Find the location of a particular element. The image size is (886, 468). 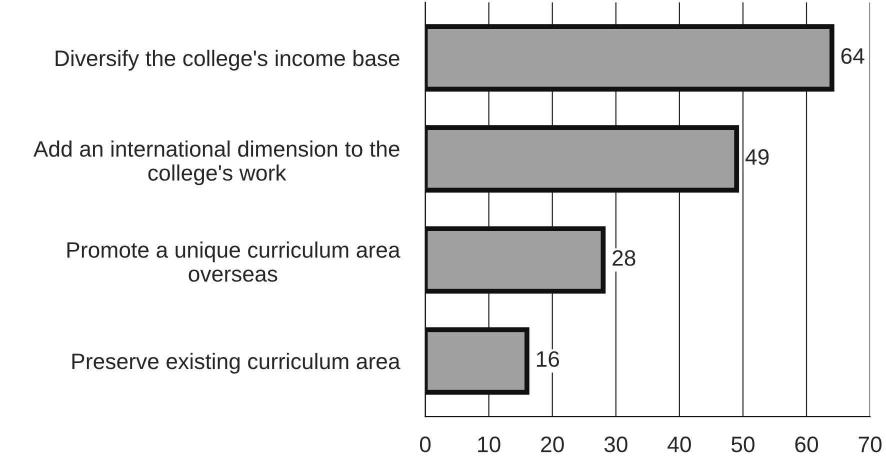

x-tick-label: 60 is located at coordinates (806, 444).